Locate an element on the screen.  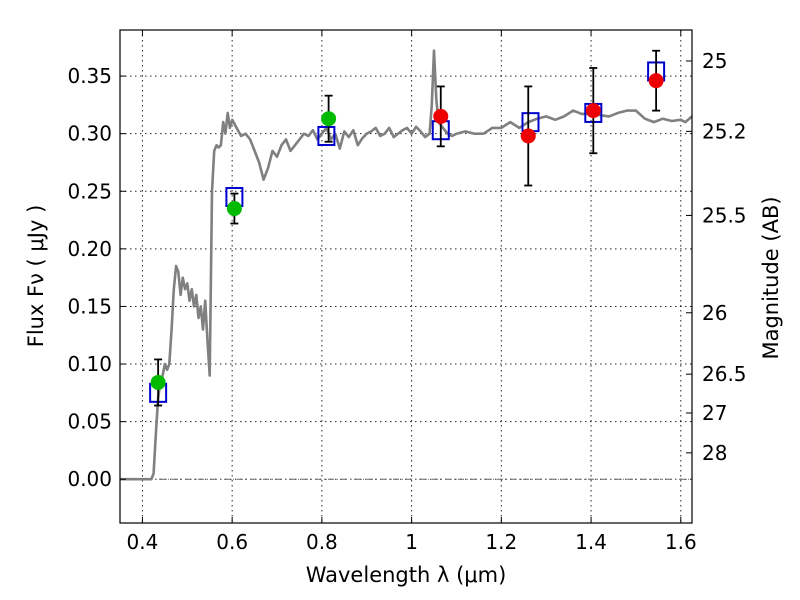
magnitude-tick-label: 28 is located at coordinates (714, 453).